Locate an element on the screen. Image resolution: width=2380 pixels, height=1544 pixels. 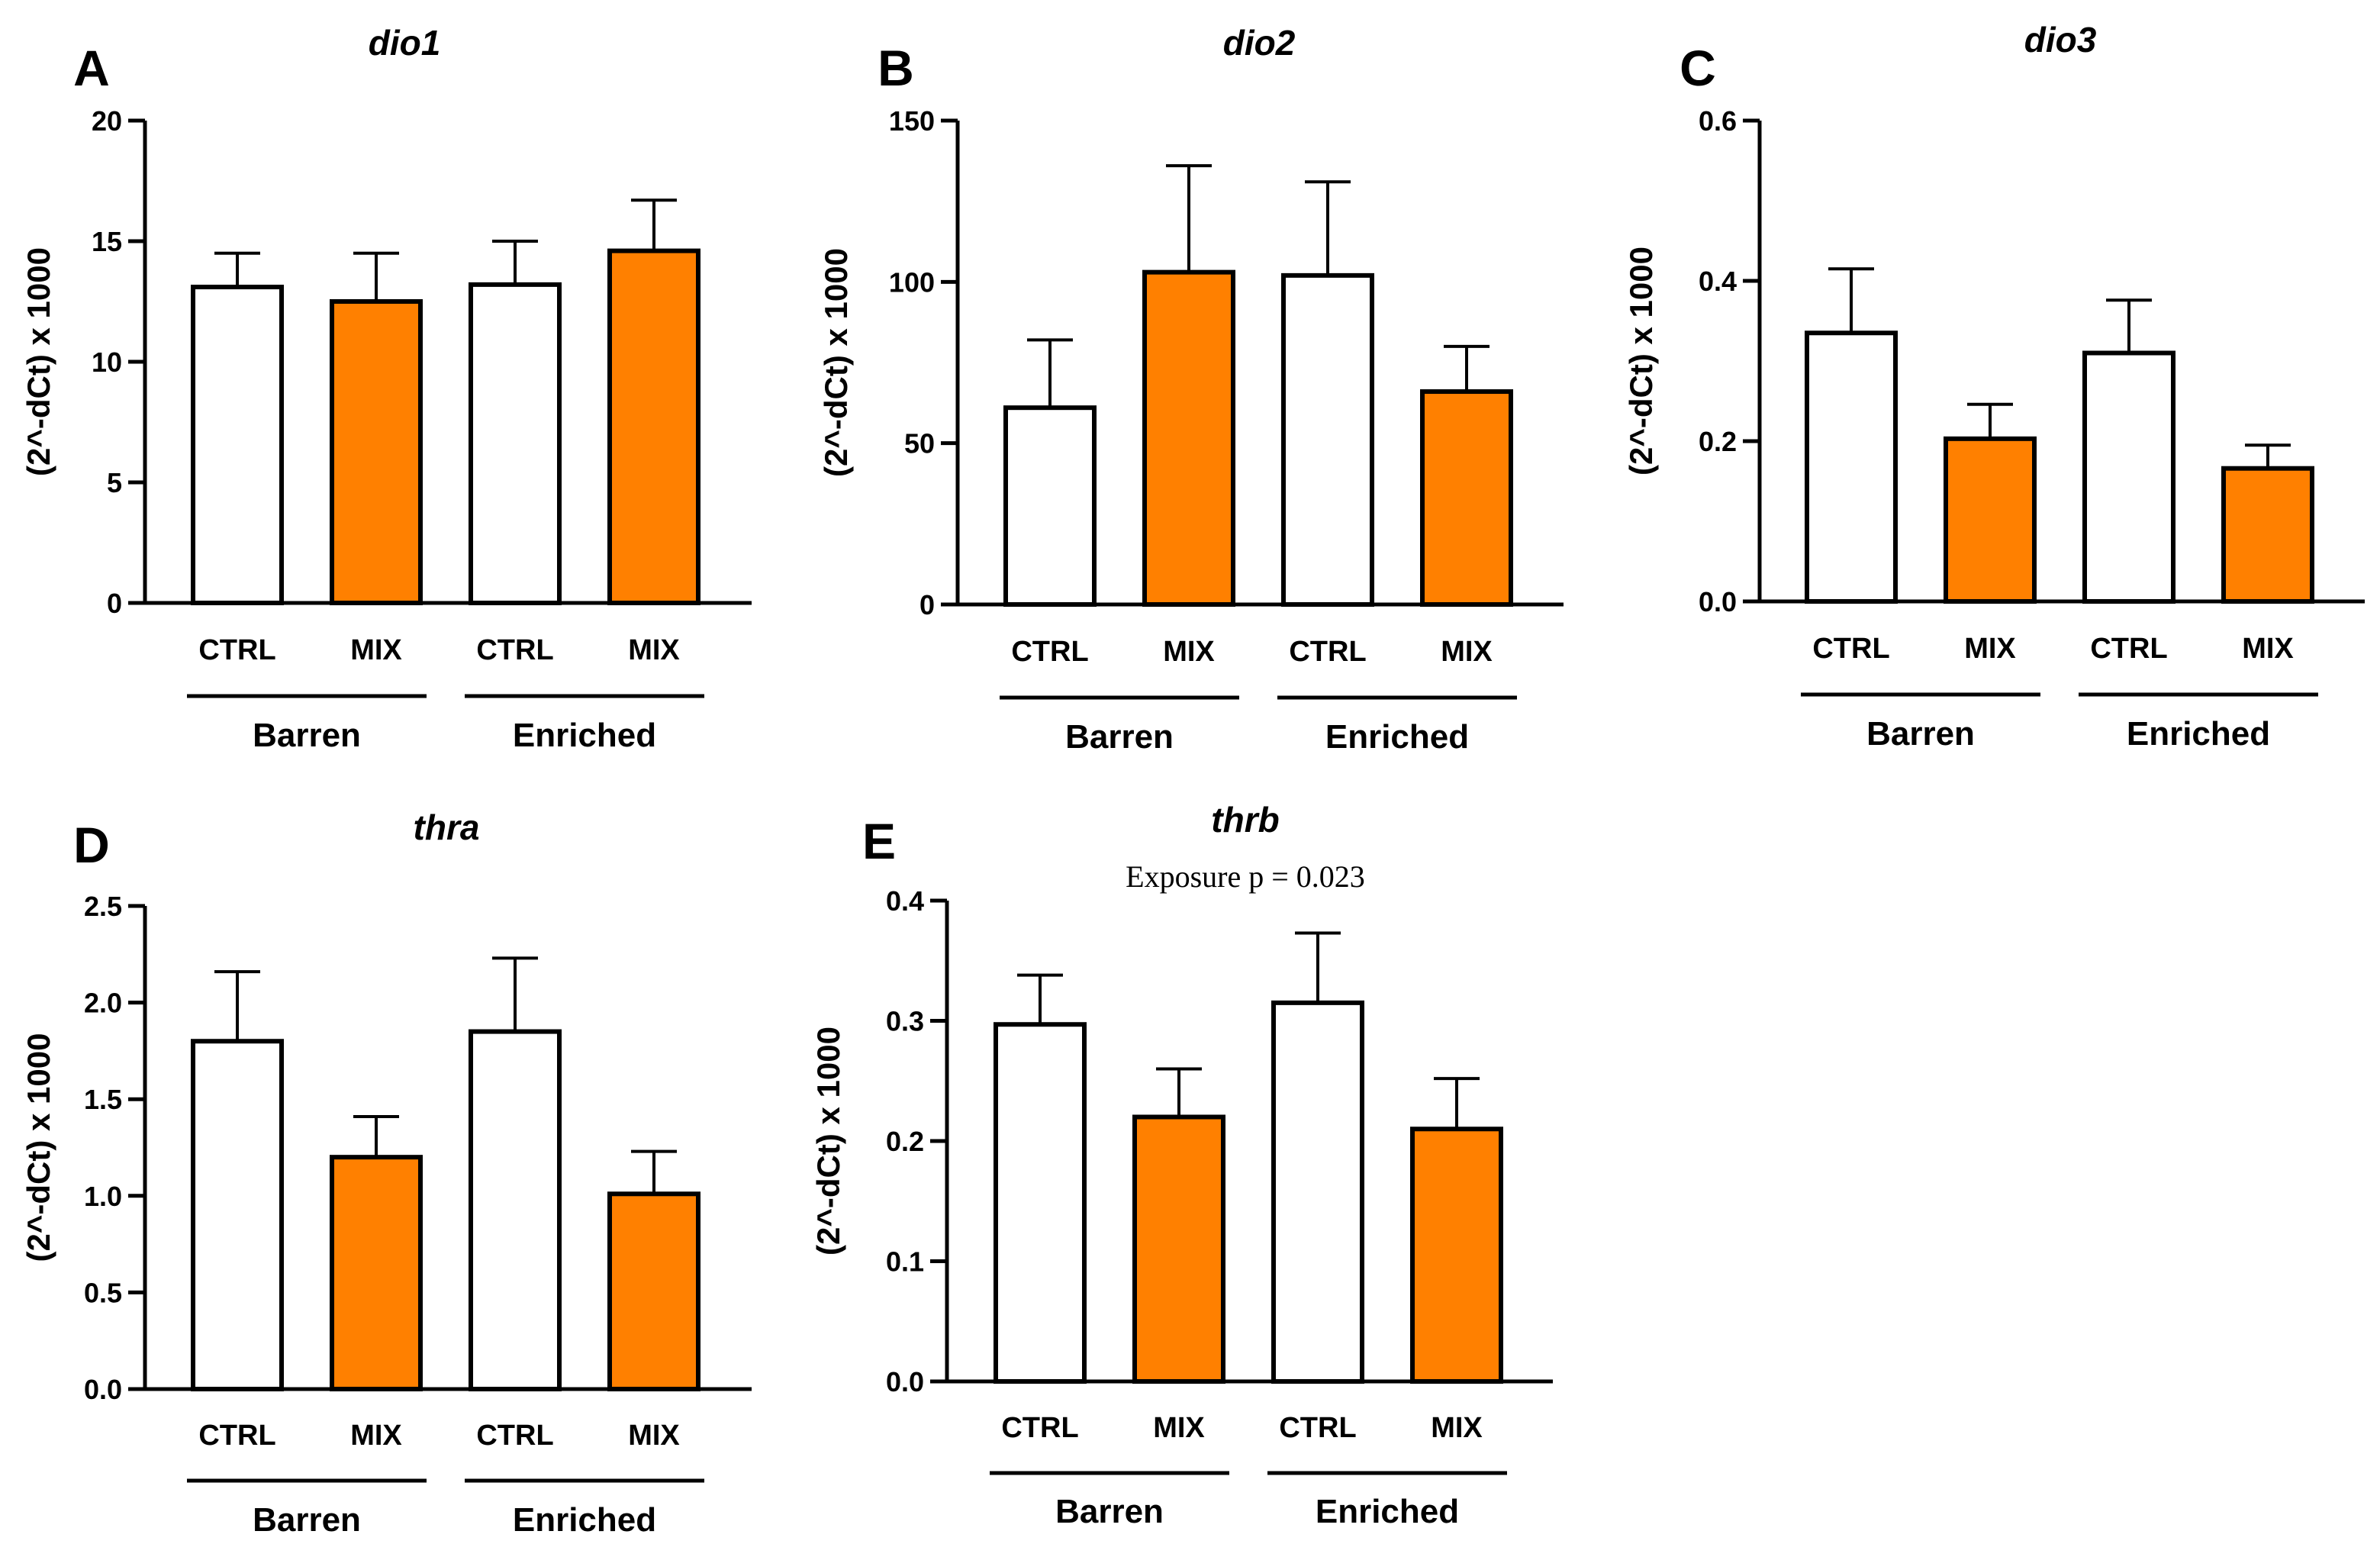
chart-title: dio1 is located at coordinates (405, 43).